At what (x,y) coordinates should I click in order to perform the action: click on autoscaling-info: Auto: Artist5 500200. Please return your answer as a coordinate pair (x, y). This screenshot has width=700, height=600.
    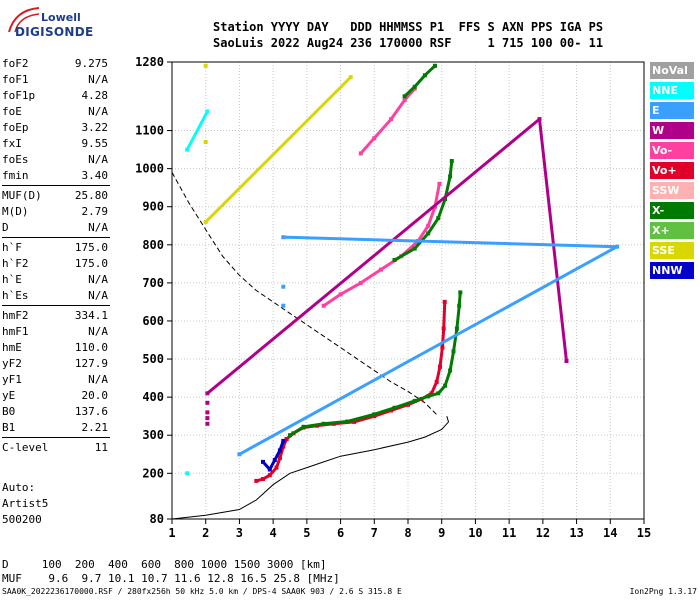
    Looking at the image, I should click on (25, 504).